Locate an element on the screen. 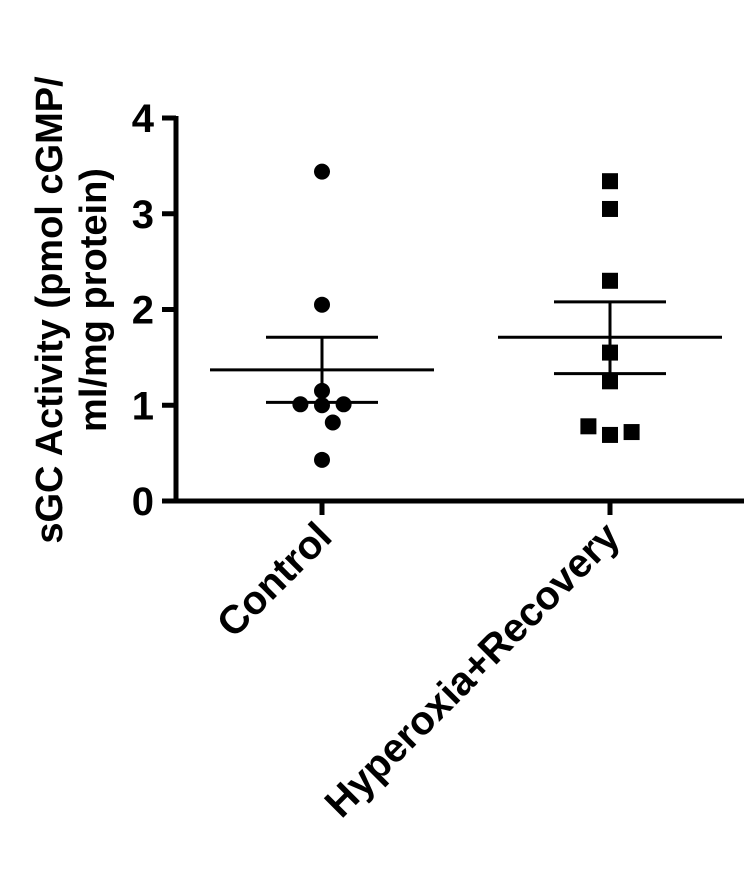  y-tick-label-2: 2 is located at coordinates (143, 311).